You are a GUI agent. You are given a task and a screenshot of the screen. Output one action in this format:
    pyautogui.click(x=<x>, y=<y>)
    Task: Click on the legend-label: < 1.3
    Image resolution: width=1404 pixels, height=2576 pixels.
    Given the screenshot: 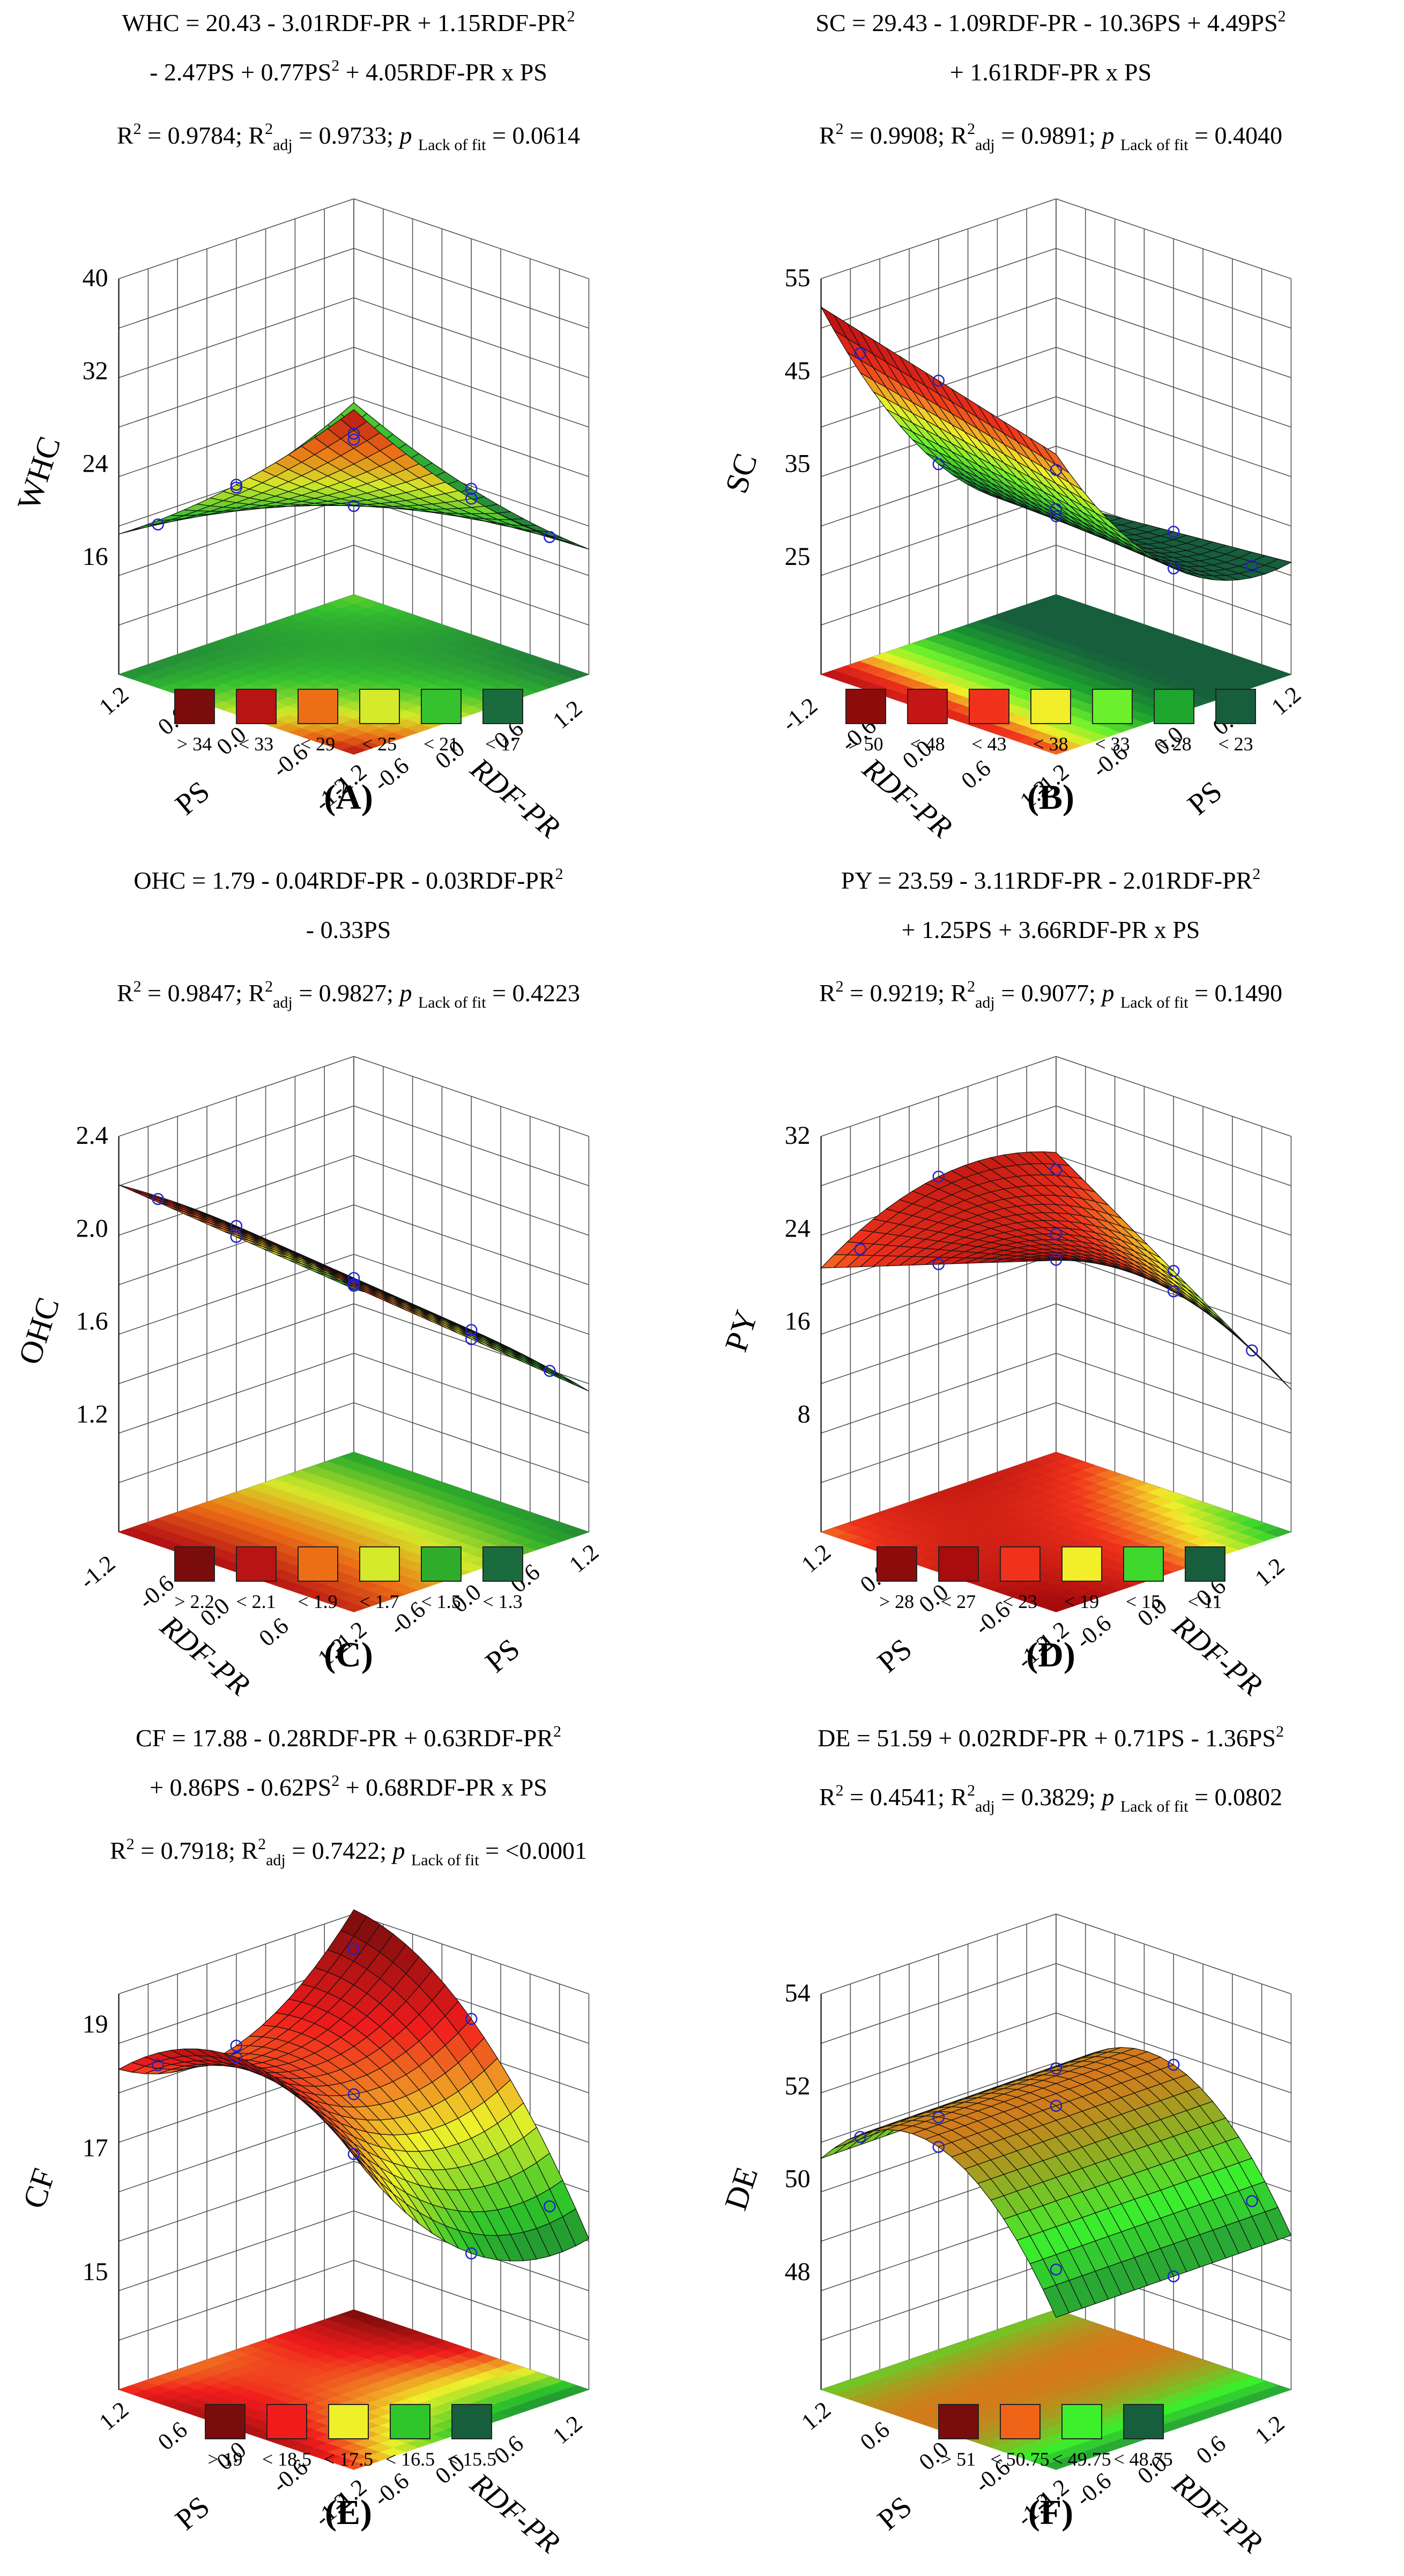 What is the action you would take?
    pyautogui.click(x=502, y=1601)
    